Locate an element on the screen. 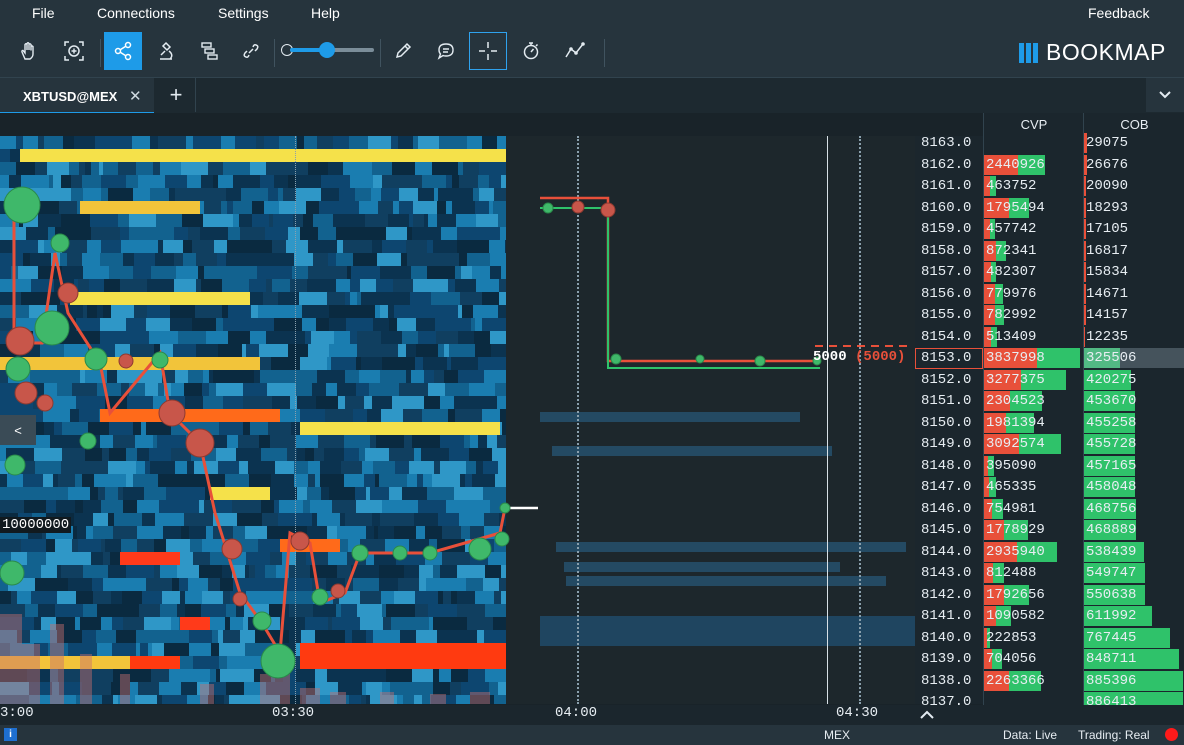 The image size is (1184, 745). chevron-down-icon is located at coordinates (1165, 95).